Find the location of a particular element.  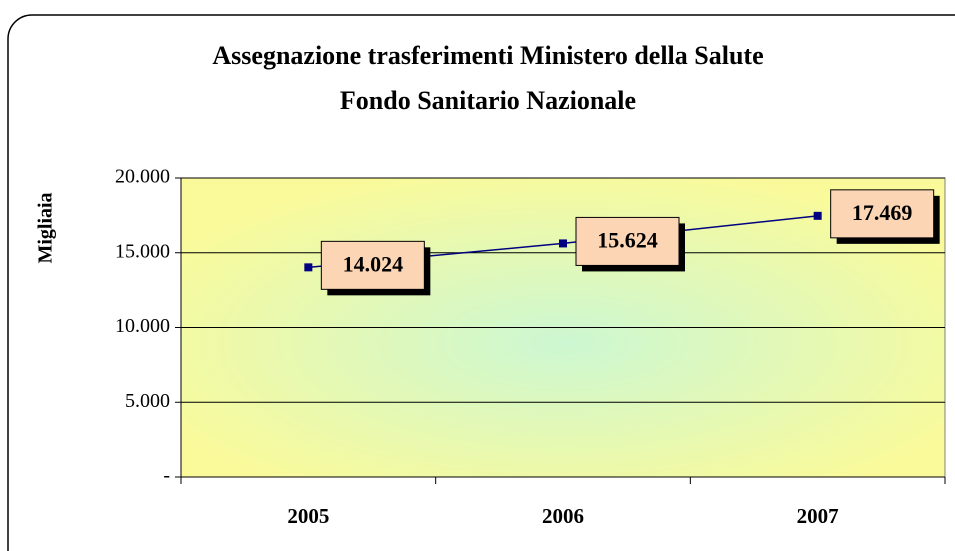

data-label: 15.624 is located at coordinates (627, 239).